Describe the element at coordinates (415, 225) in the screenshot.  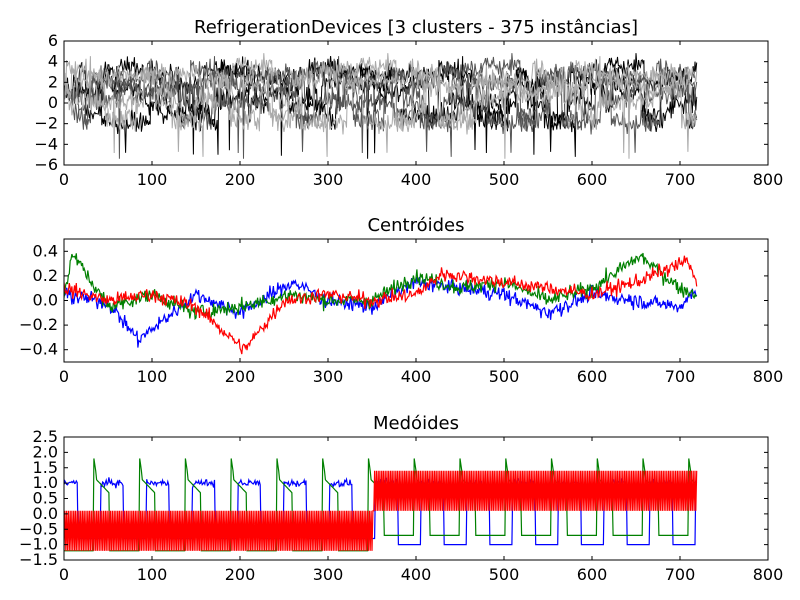
I see `chart-title: Centróides` at that location.